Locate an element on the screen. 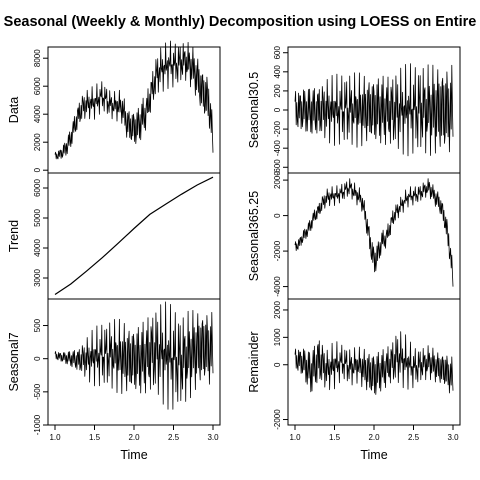  panel-trend: 3000 4000 5000 6000 Trend is located at coordinates (114, 236).